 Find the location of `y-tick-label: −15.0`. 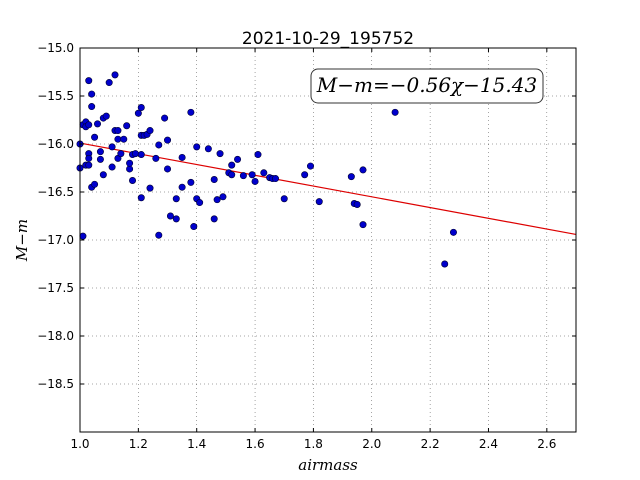

y-tick-label: −15.0 is located at coordinates (55, 48).